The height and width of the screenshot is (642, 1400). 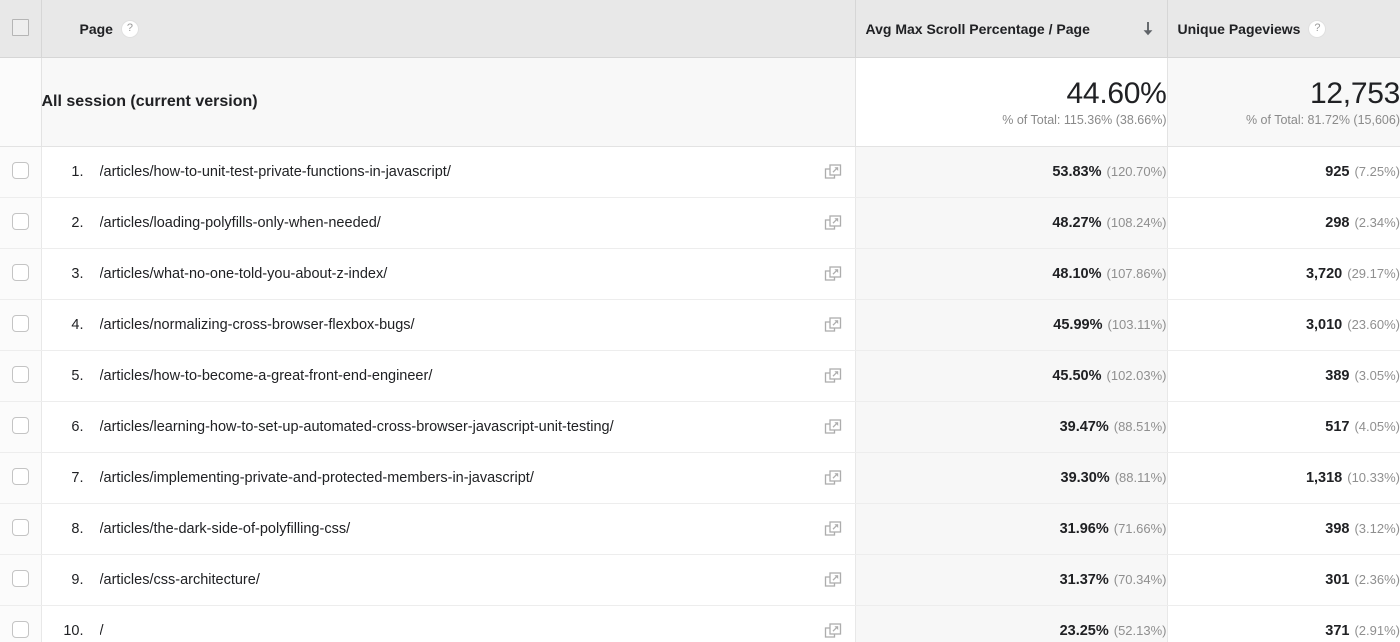 What do you see at coordinates (1337, 580) in the screenshot?
I see `row-unique-pageviews-value: 301` at bounding box center [1337, 580].